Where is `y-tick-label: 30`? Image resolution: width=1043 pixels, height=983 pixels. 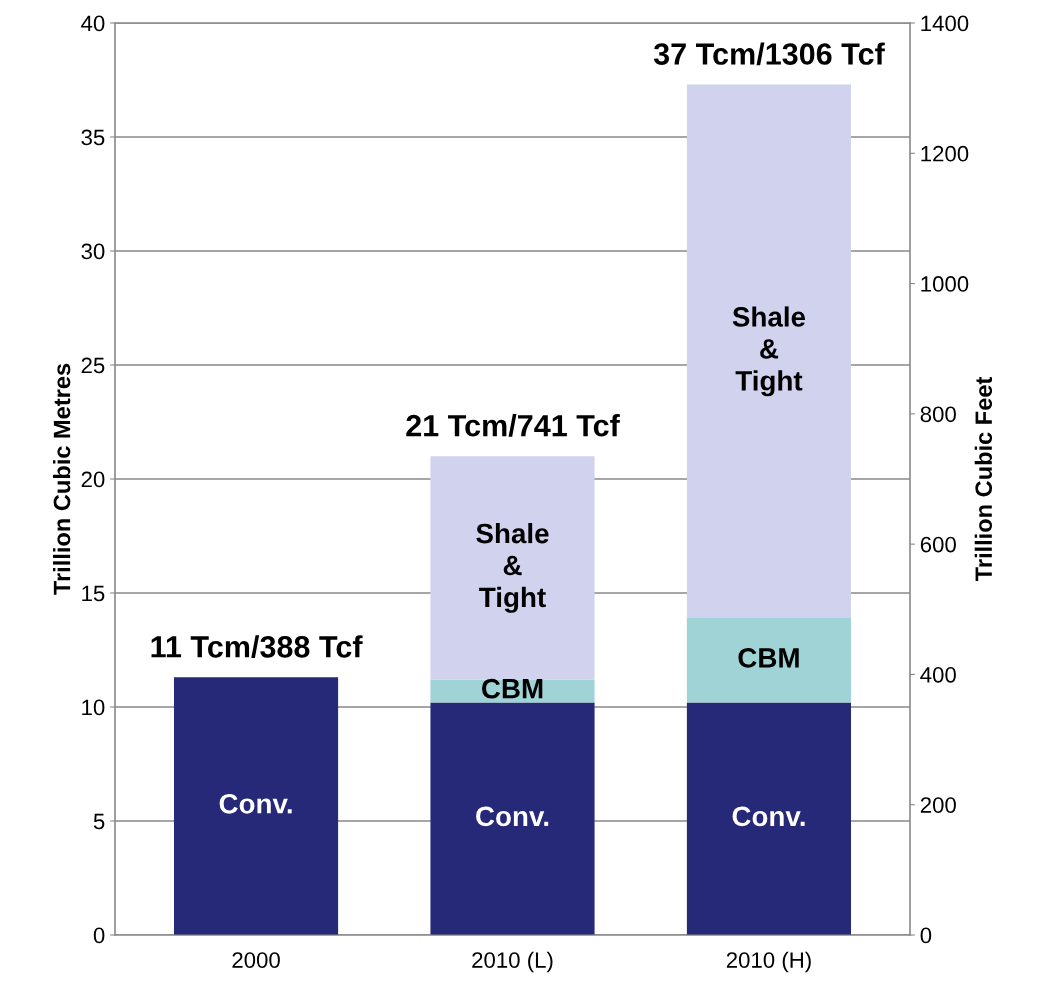 y-tick-label: 30 is located at coordinates (93, 251).